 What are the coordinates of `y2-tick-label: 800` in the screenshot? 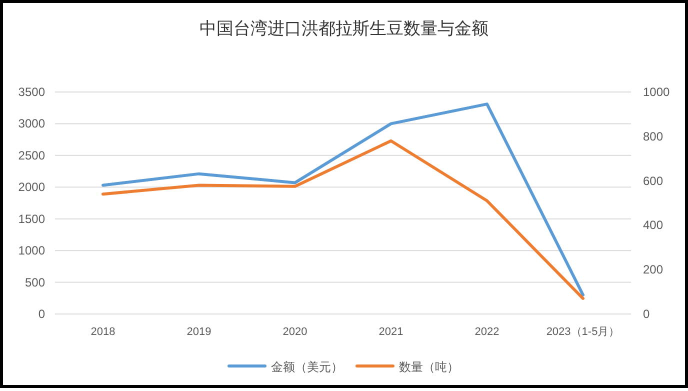 It's located at (653, 136).